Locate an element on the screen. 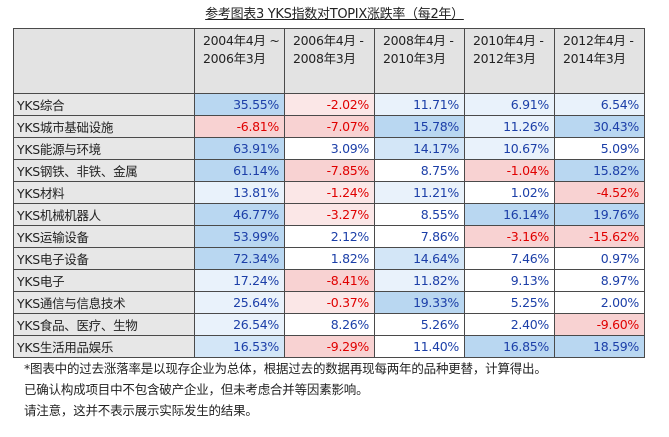 This screenshot has height=437, width=669. table-row: YKS通信与信息技术25.64%-0.37%19.33%5.25%2.00% is located at coordinates (329, 303).